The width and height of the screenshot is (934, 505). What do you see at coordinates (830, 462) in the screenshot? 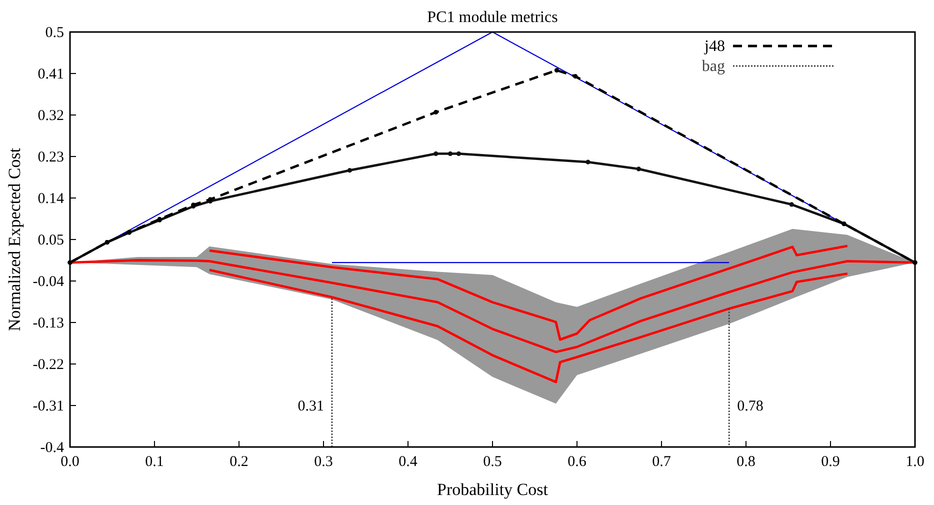
I see `x-tick-label: 0.9` at bounding box center [830, 462].